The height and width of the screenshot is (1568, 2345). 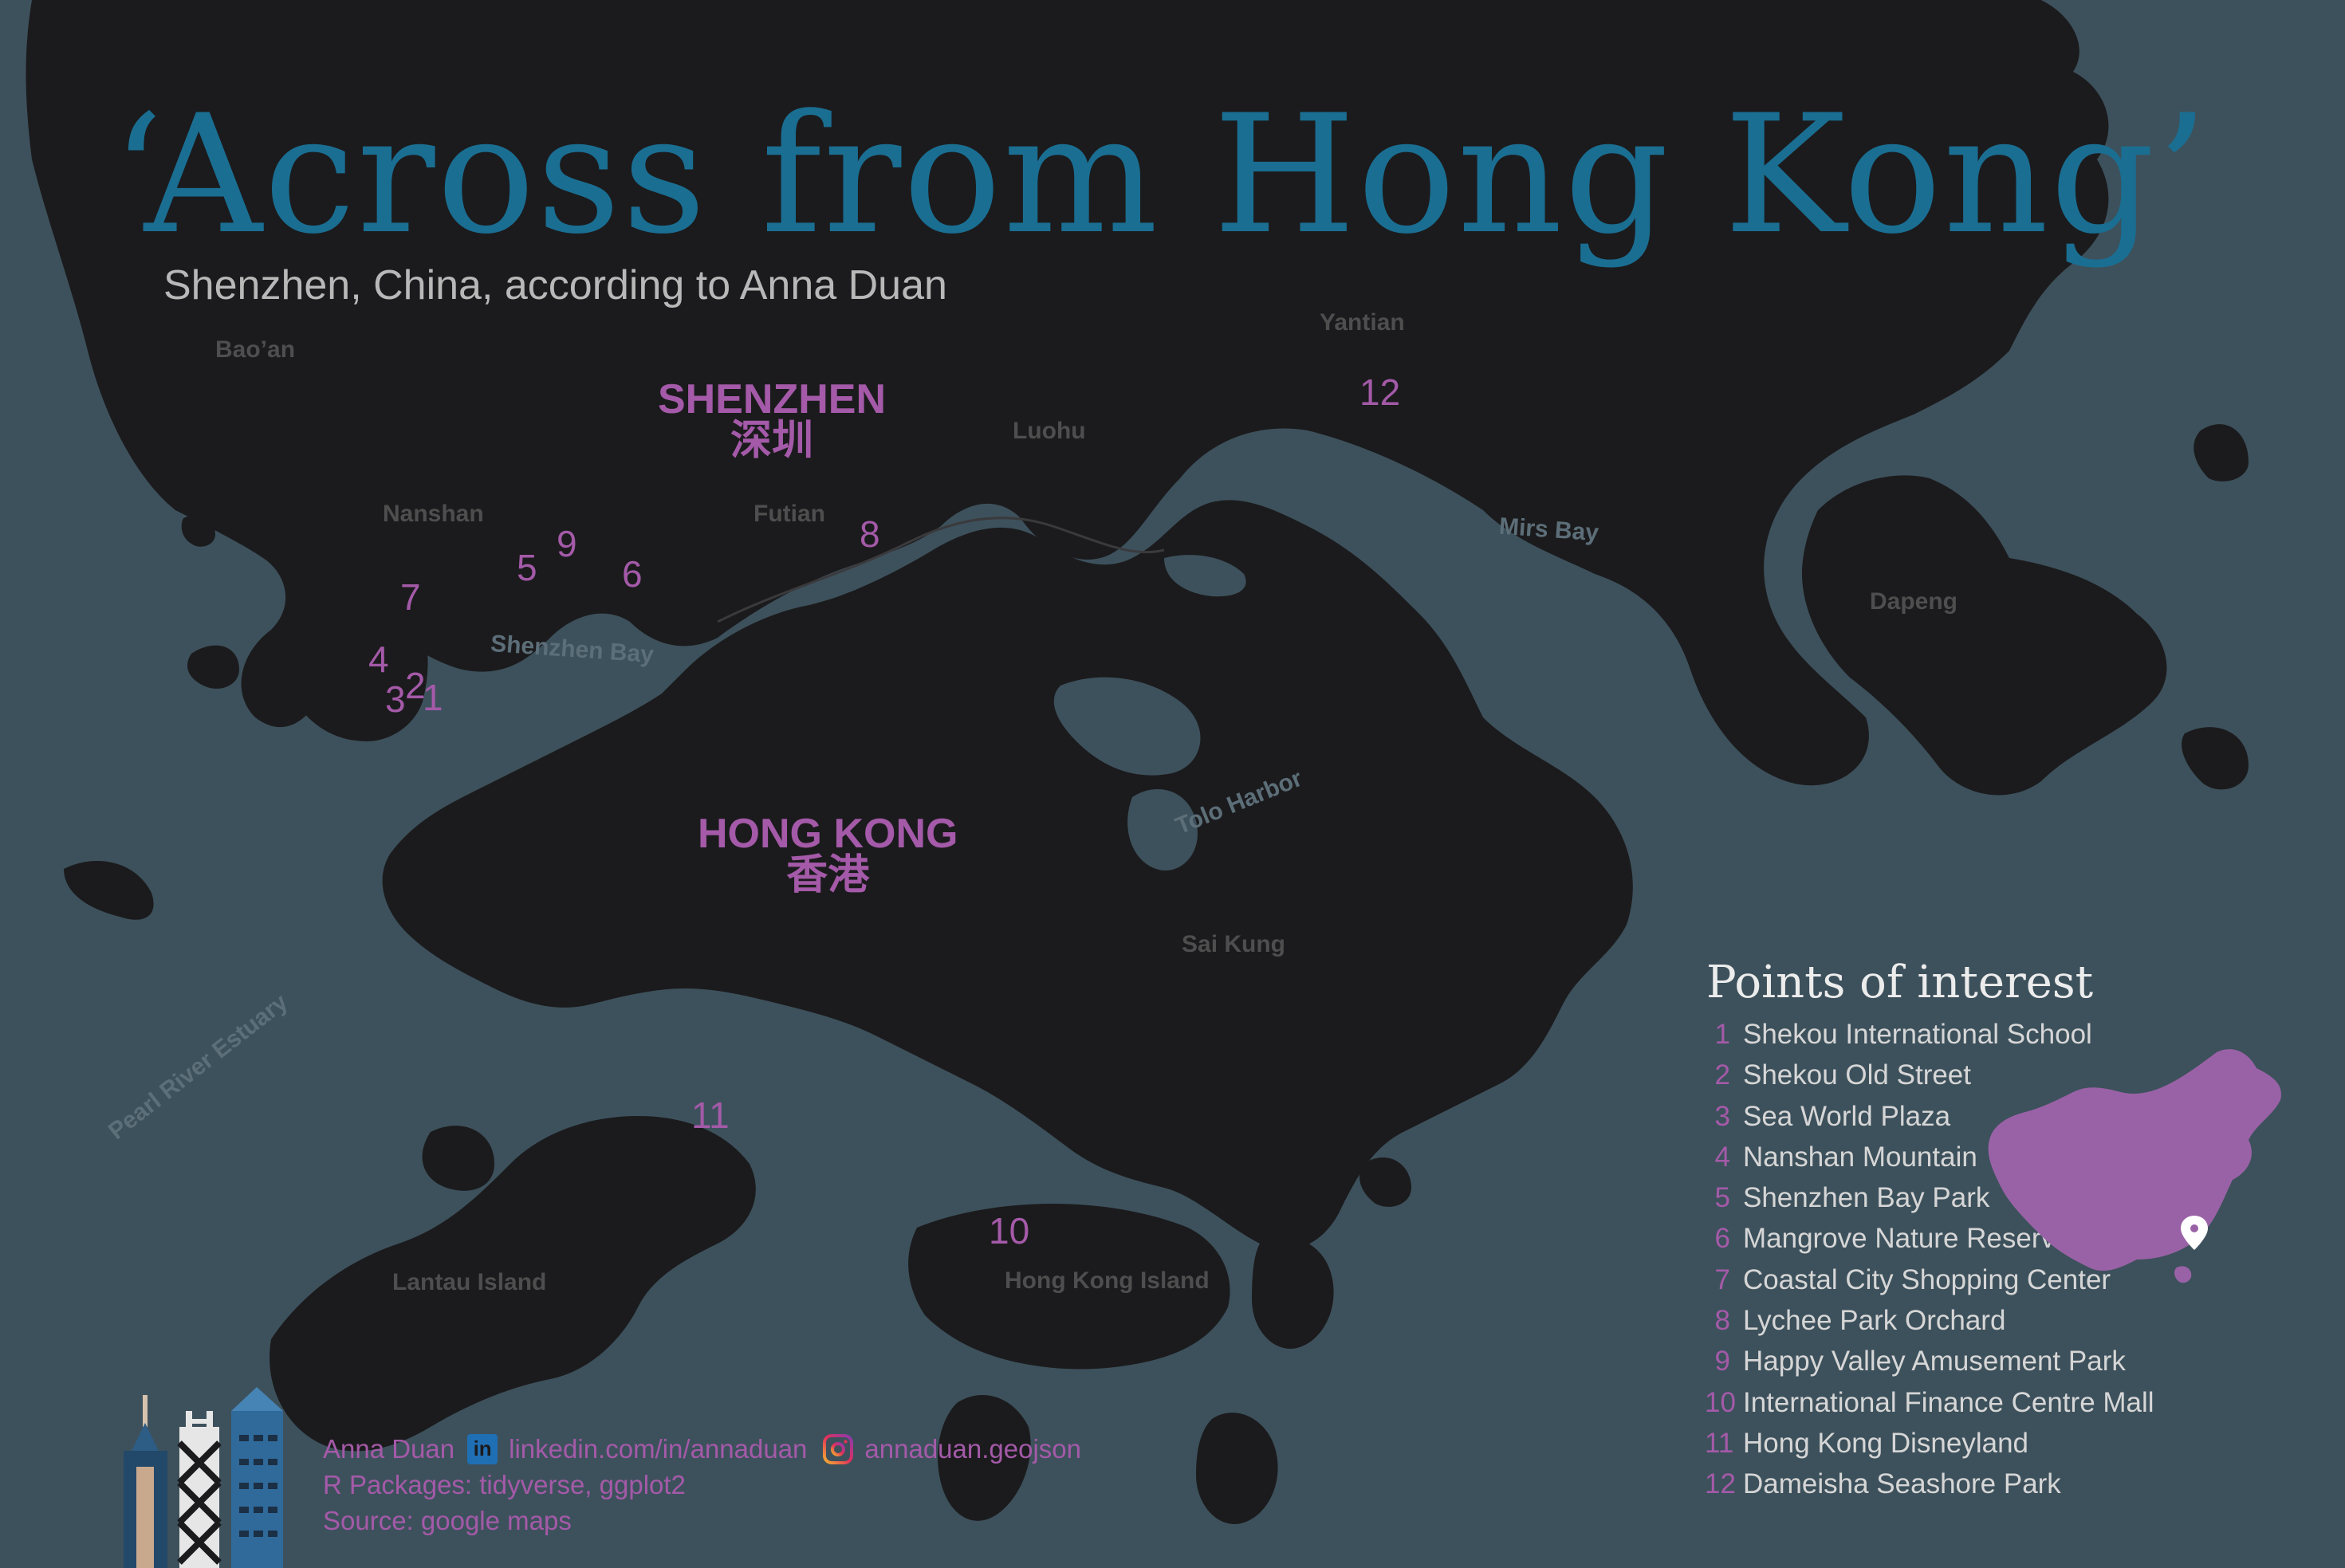 What do you see at coordinates (395, 699) in the screenshot?
I see `poi-marker: 3` at bounding box center [395, 699].